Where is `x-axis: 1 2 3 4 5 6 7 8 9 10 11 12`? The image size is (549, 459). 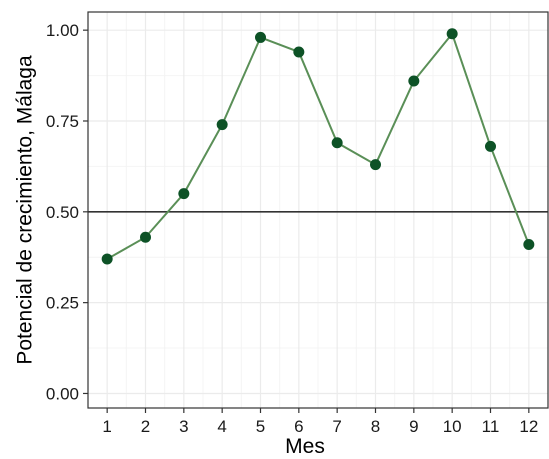
x-axis: 1 2 3 4 5 6 7 8 9 10 11 12 is located at coordinates (320, 422).